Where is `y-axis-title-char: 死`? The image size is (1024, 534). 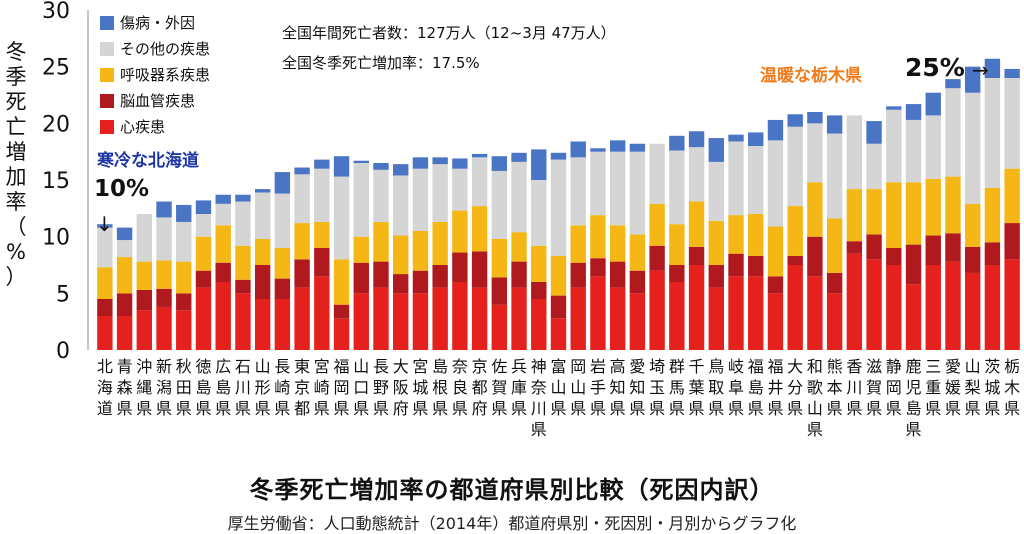 y-axis-title-char: 死 is located at coordinates (16, 102).